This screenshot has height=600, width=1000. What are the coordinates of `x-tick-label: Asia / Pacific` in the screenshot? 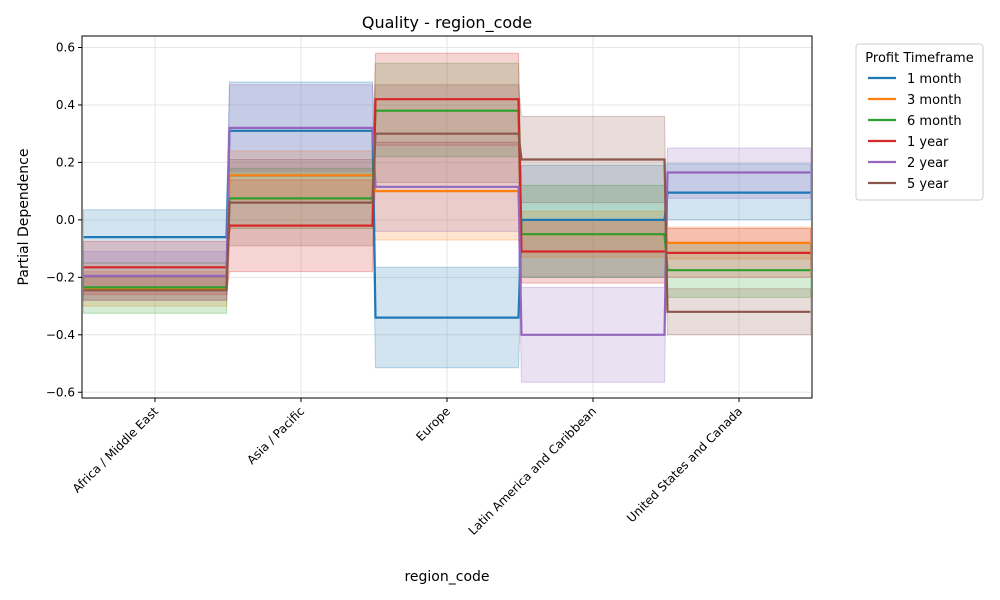 It's located at (275, 435).